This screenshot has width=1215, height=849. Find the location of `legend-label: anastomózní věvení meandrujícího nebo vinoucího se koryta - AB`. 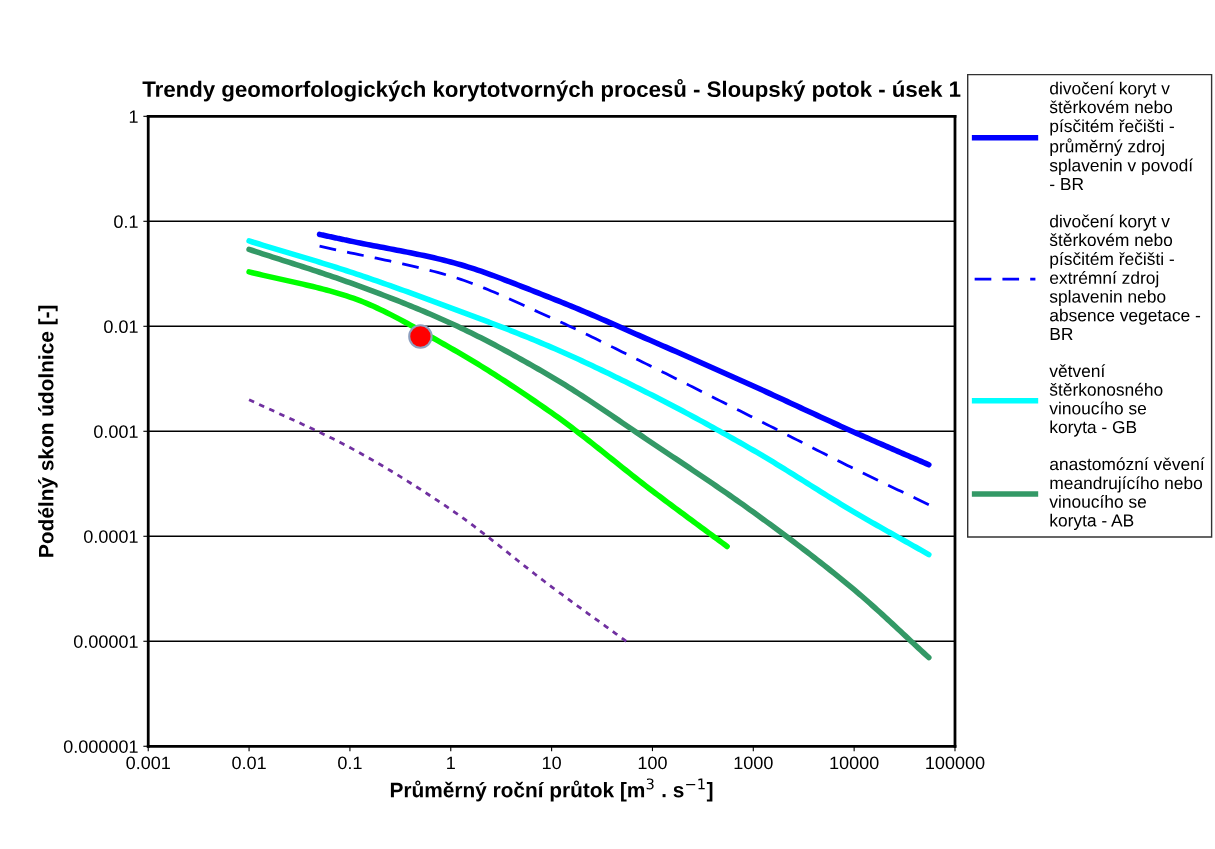

legend-label: anastomózní věvení meandrujícího nebo vinoucího se koryta - AB is located at coordinates (1127, 493).